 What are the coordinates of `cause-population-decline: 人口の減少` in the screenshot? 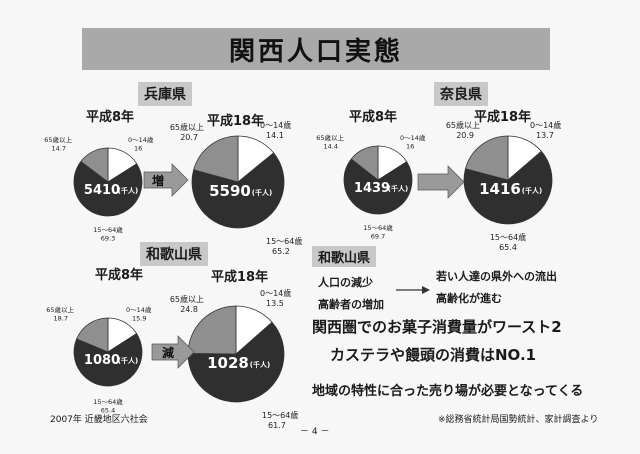 It's located at (345, 282).